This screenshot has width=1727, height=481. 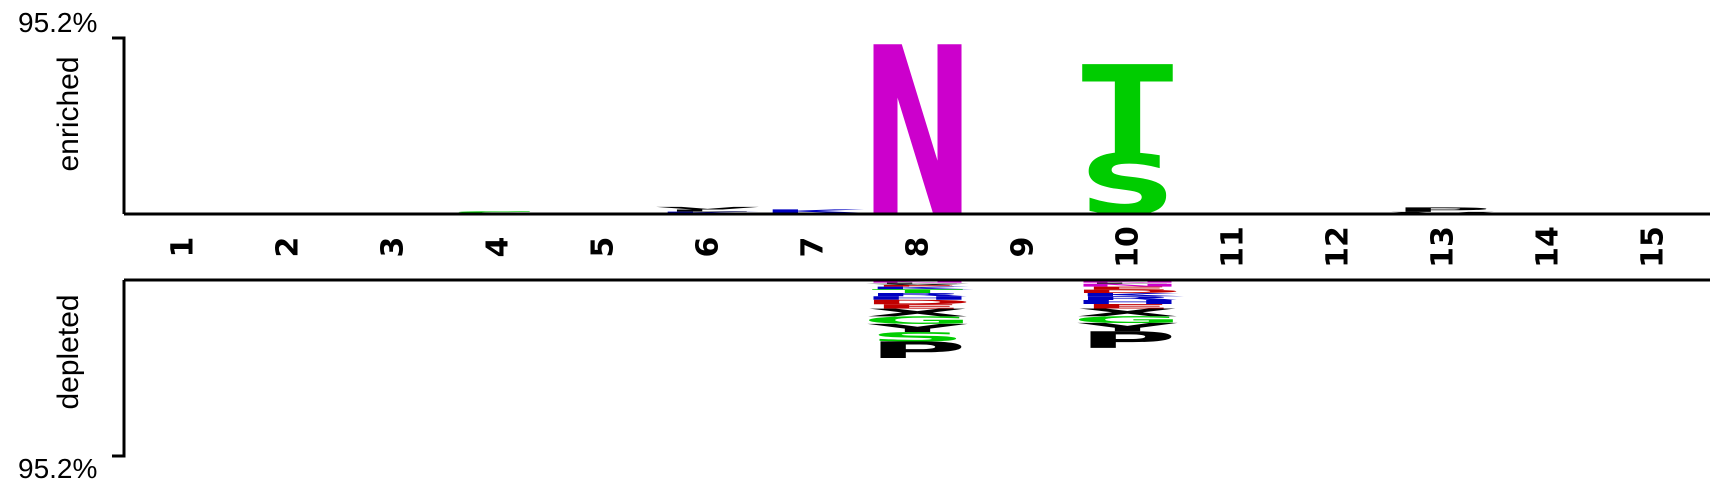 I want to click on enriched-y-axis, so click(x=118, y=126).